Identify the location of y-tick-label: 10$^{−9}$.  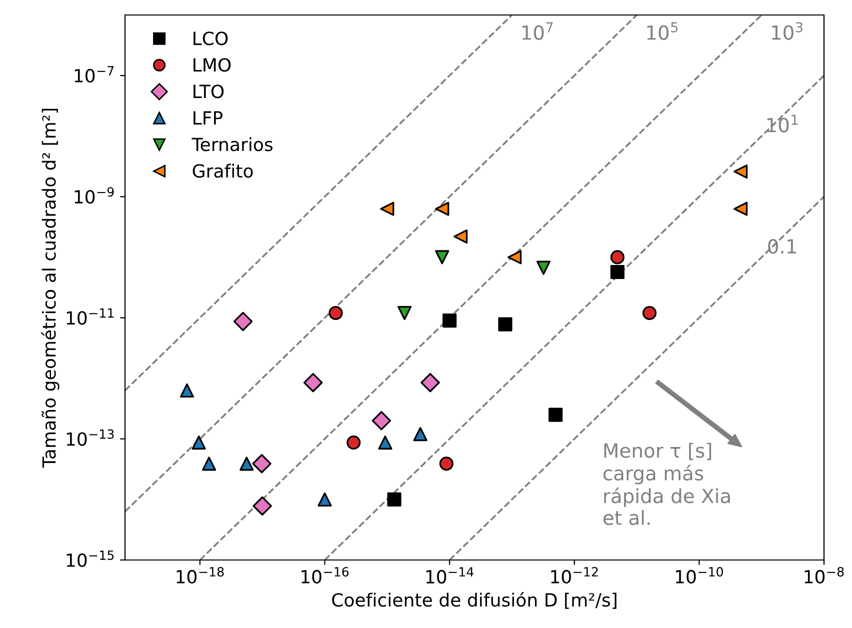
(94, 195).